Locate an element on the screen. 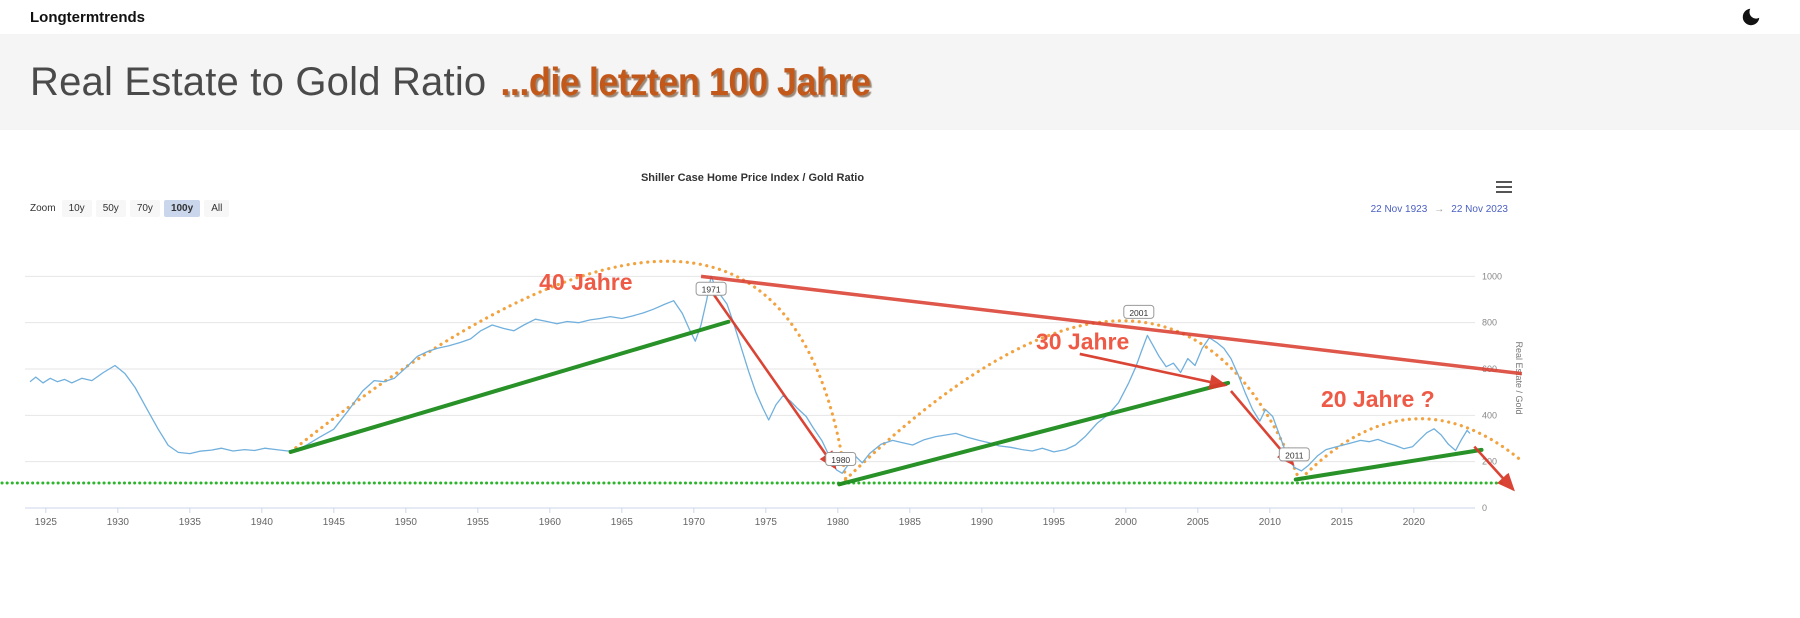 The width and height of the screenshot is (1800, 618). year-flag-label: 2011 is located at coordinates (1294, 455).